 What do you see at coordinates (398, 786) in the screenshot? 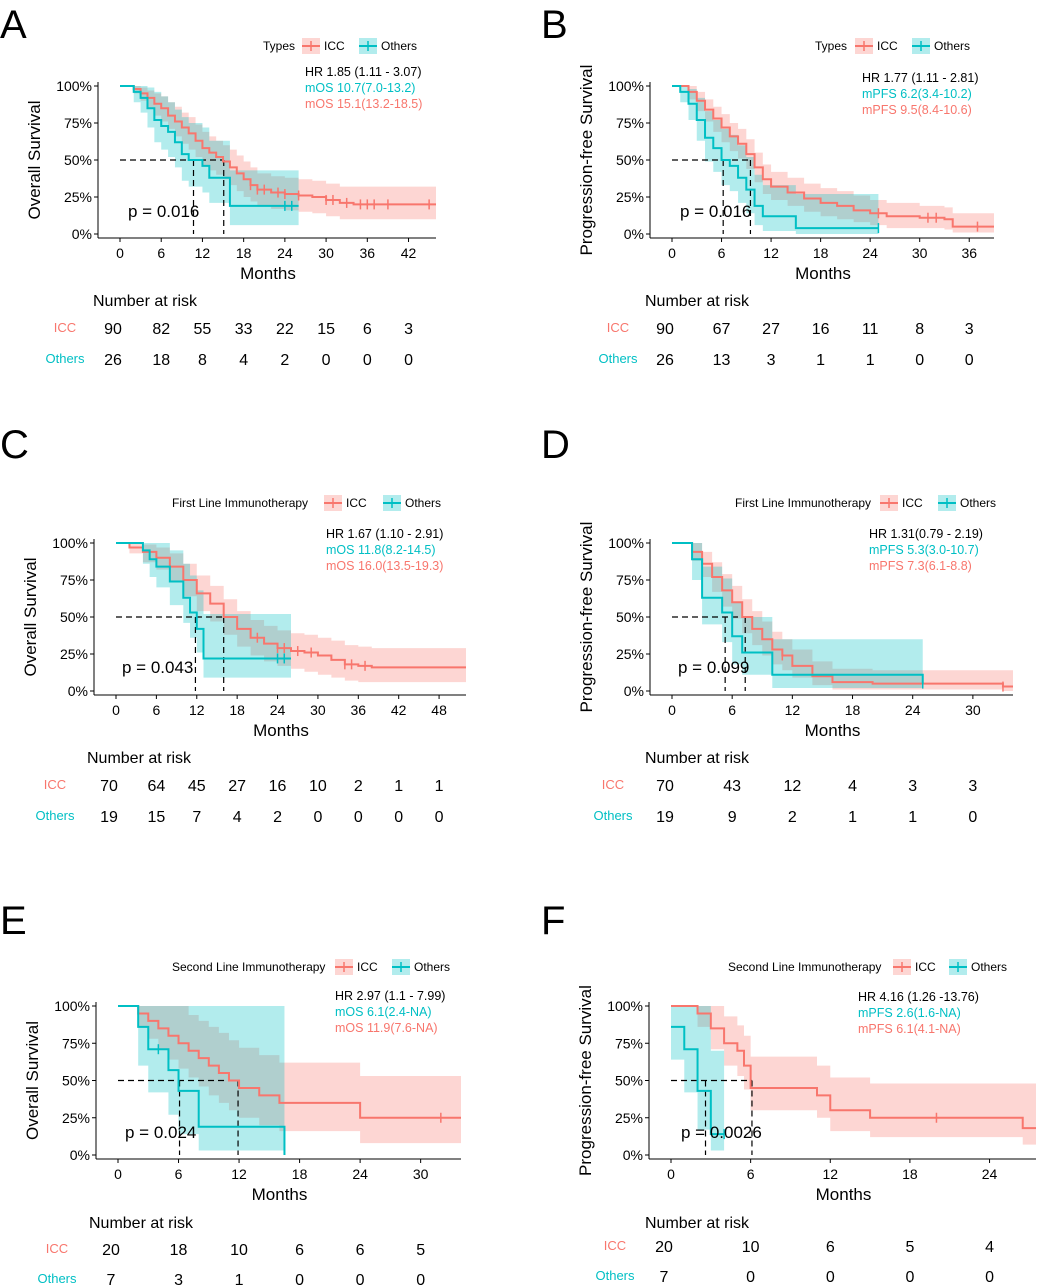
I see `risk-count-icc: 1` at bounding box center [398, 786].